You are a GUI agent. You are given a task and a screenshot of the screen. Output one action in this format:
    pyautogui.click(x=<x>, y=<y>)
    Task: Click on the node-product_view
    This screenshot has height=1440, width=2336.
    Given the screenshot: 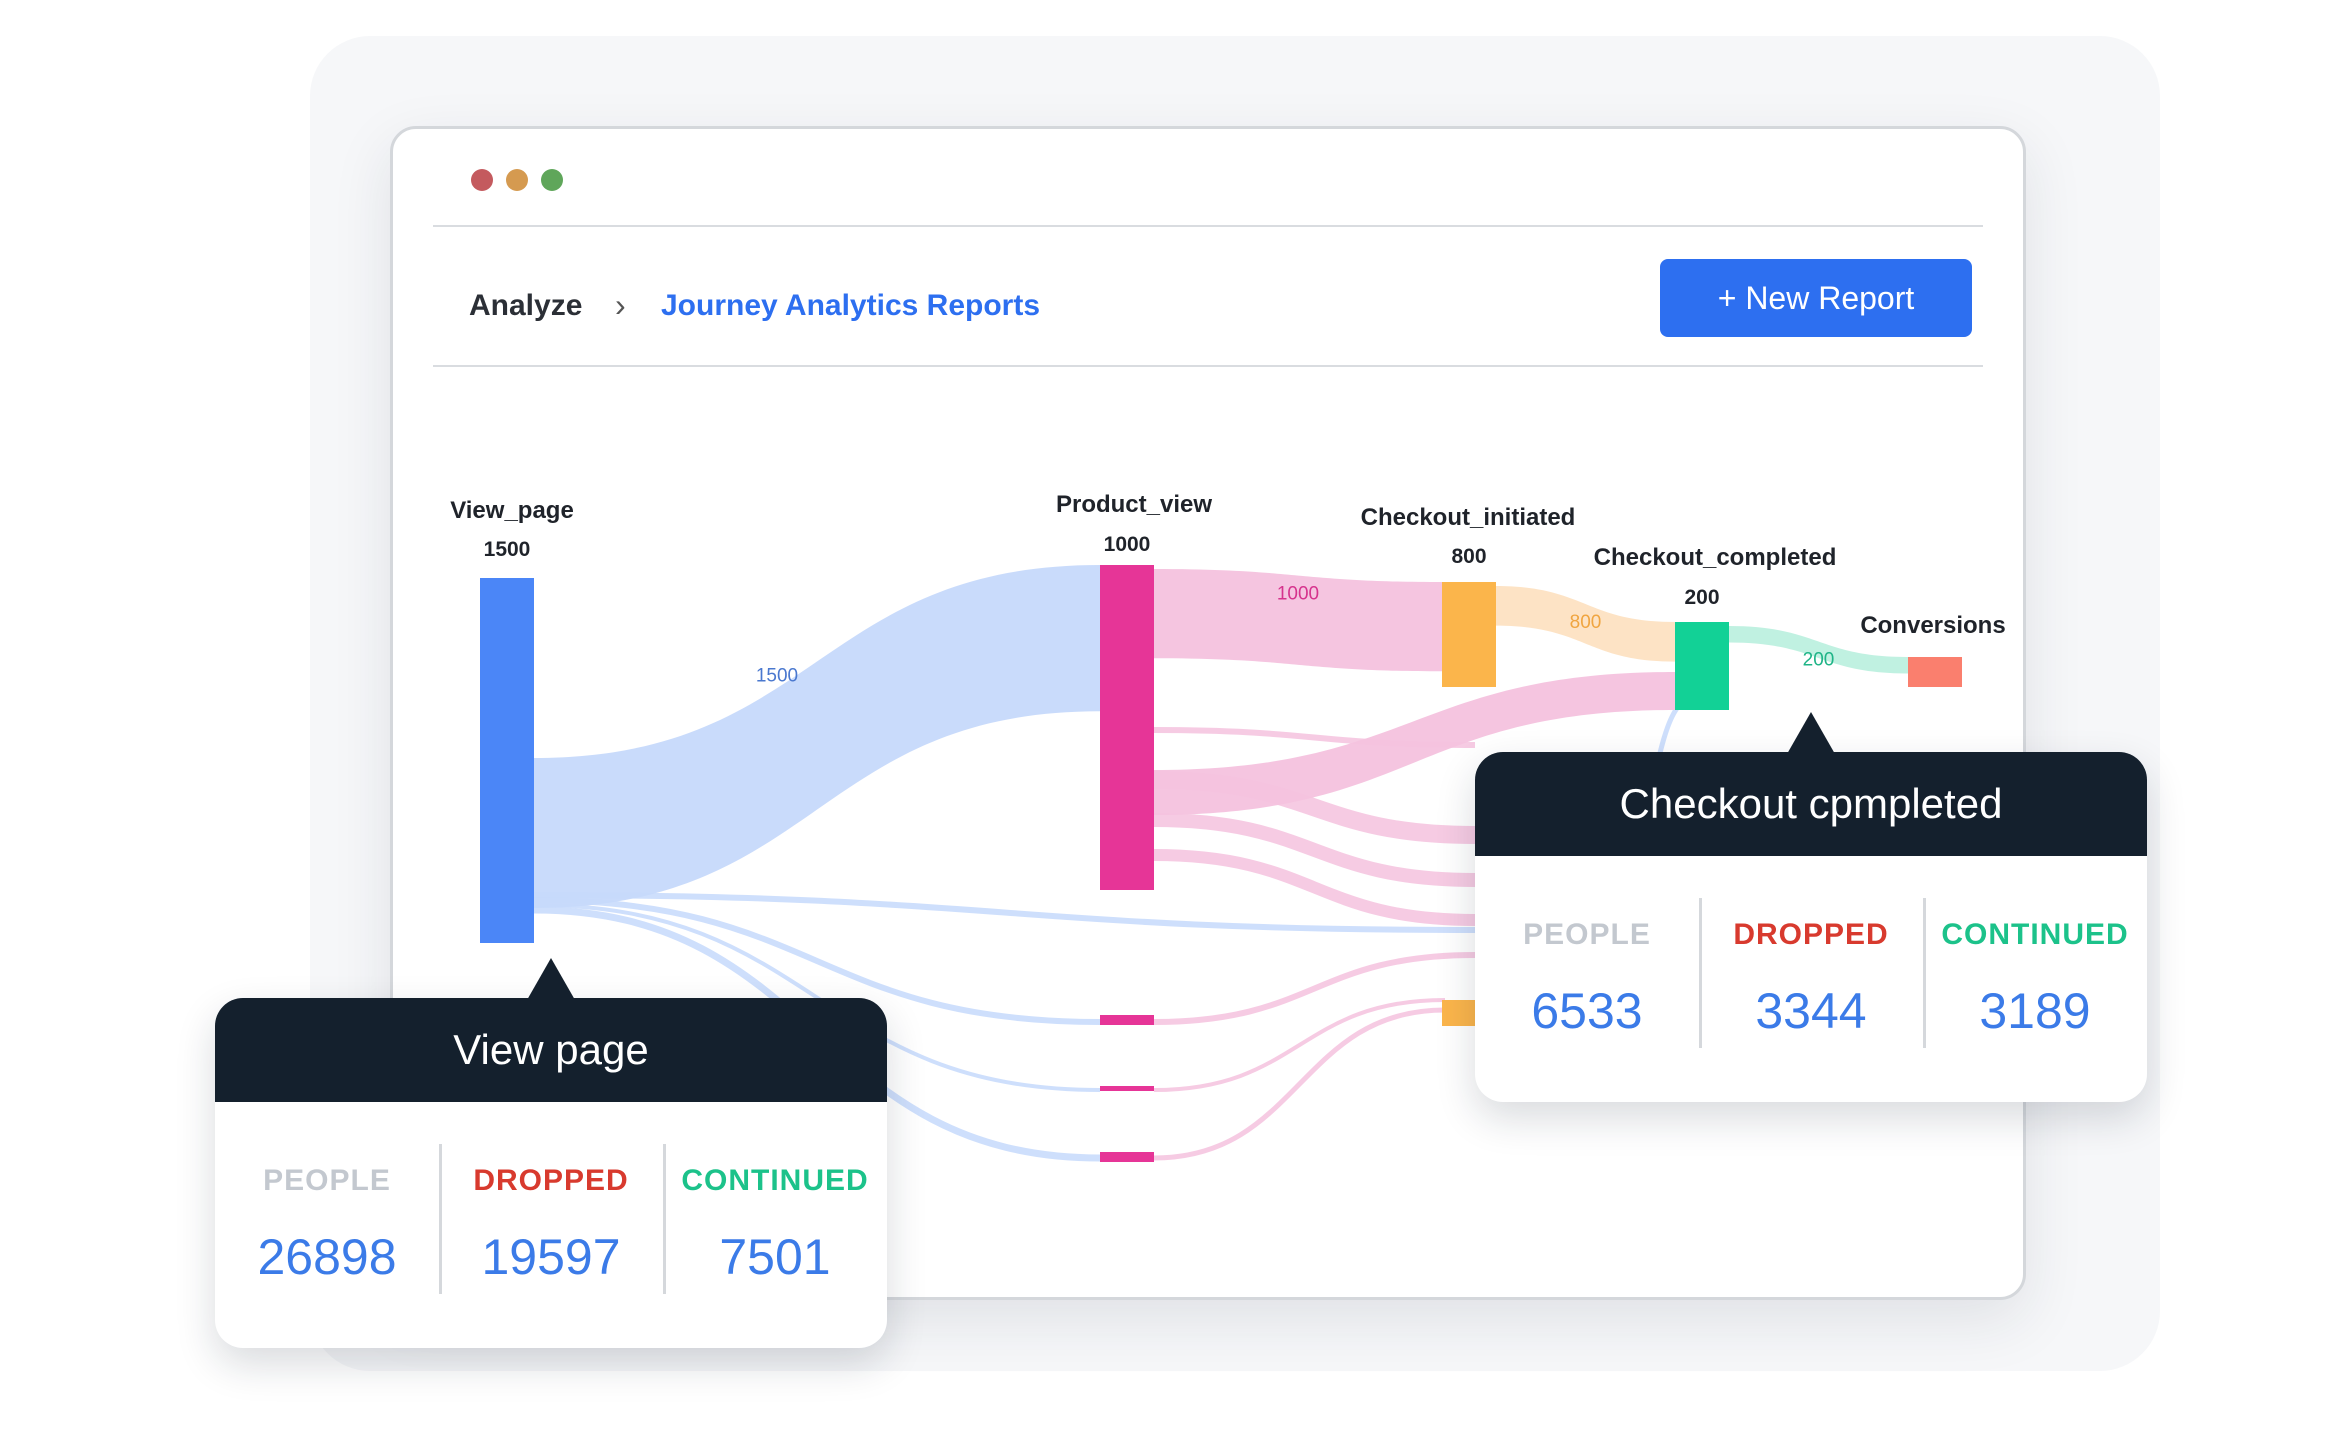 What is the action you would take?
    pyautogui.click(x=1127, y=727)
    